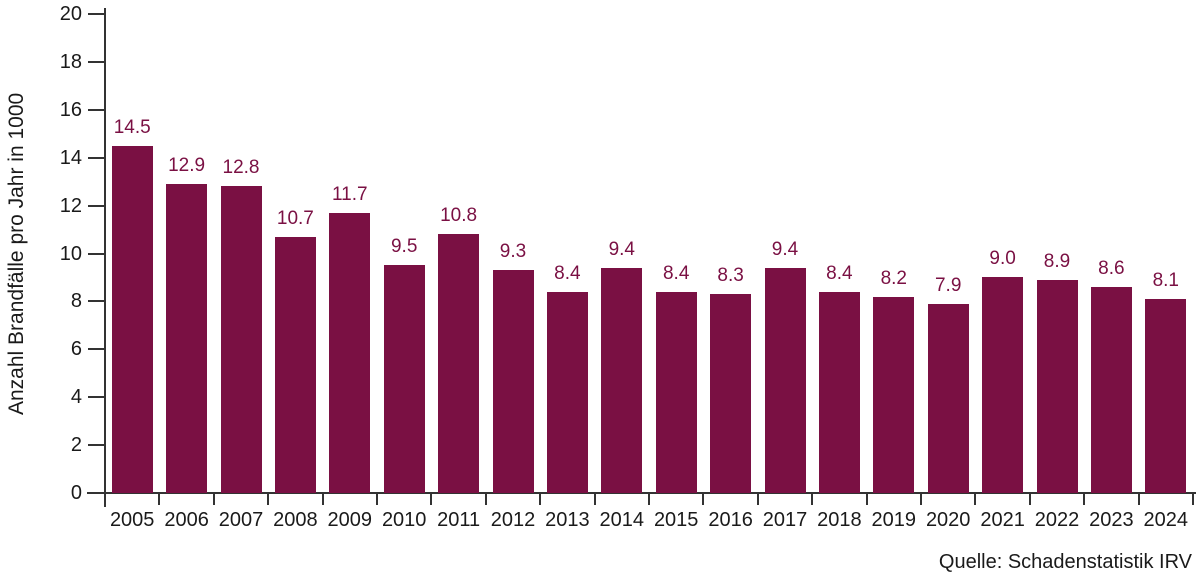 Image resolution: width=1200 pixels, height=584 pixels. I want to click on bar-value-label: 8.3, so click(730, 276).